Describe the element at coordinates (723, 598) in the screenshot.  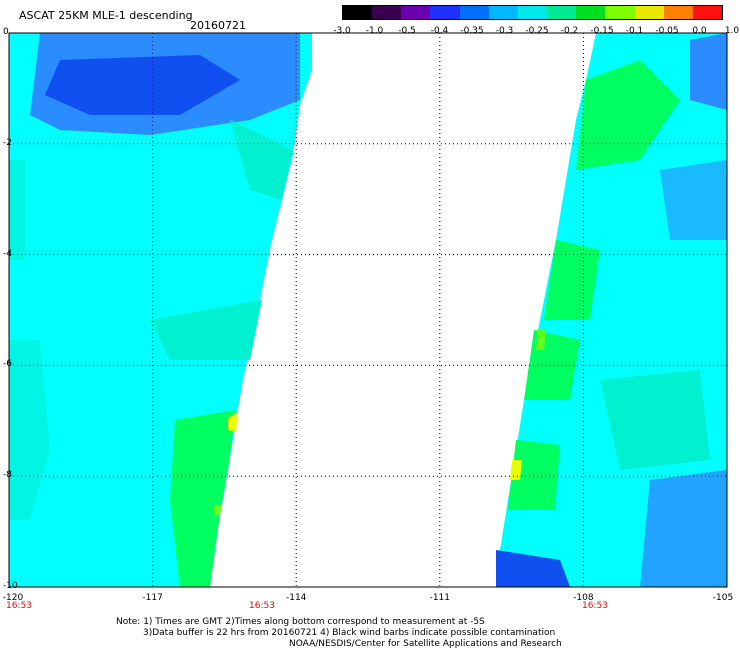
I see `longitude-label: -105` at that location.